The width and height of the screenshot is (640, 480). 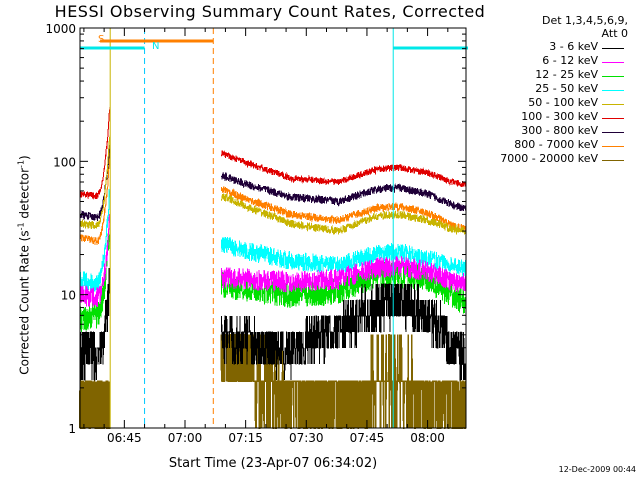 I want to click on legend-item-50-100: 50 - 100 keV, so click(x=563, y=102).